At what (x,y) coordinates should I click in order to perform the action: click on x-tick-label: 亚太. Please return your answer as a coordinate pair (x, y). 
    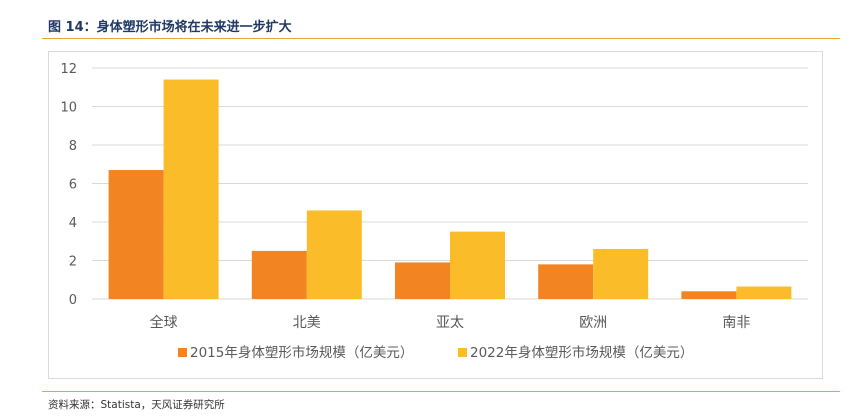
    Looking at the image, I should click on (450, 323).